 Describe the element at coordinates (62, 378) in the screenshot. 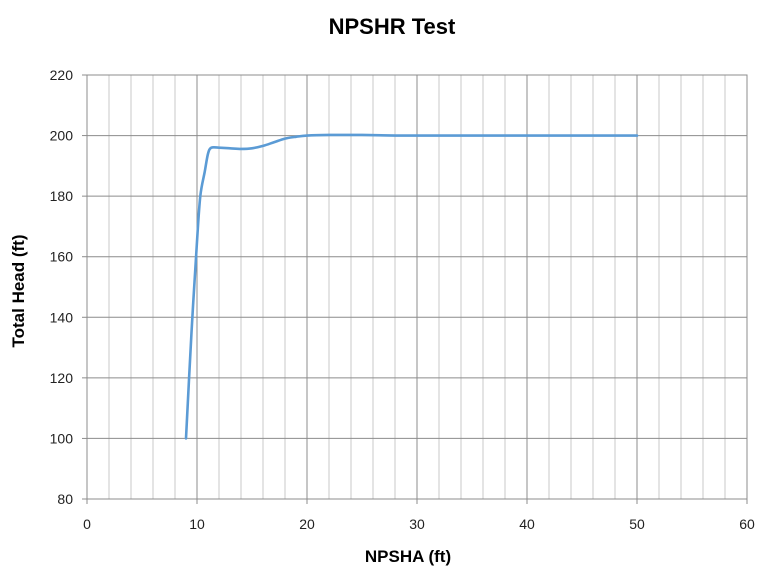

I see `y-tick-label: 120` at that location.